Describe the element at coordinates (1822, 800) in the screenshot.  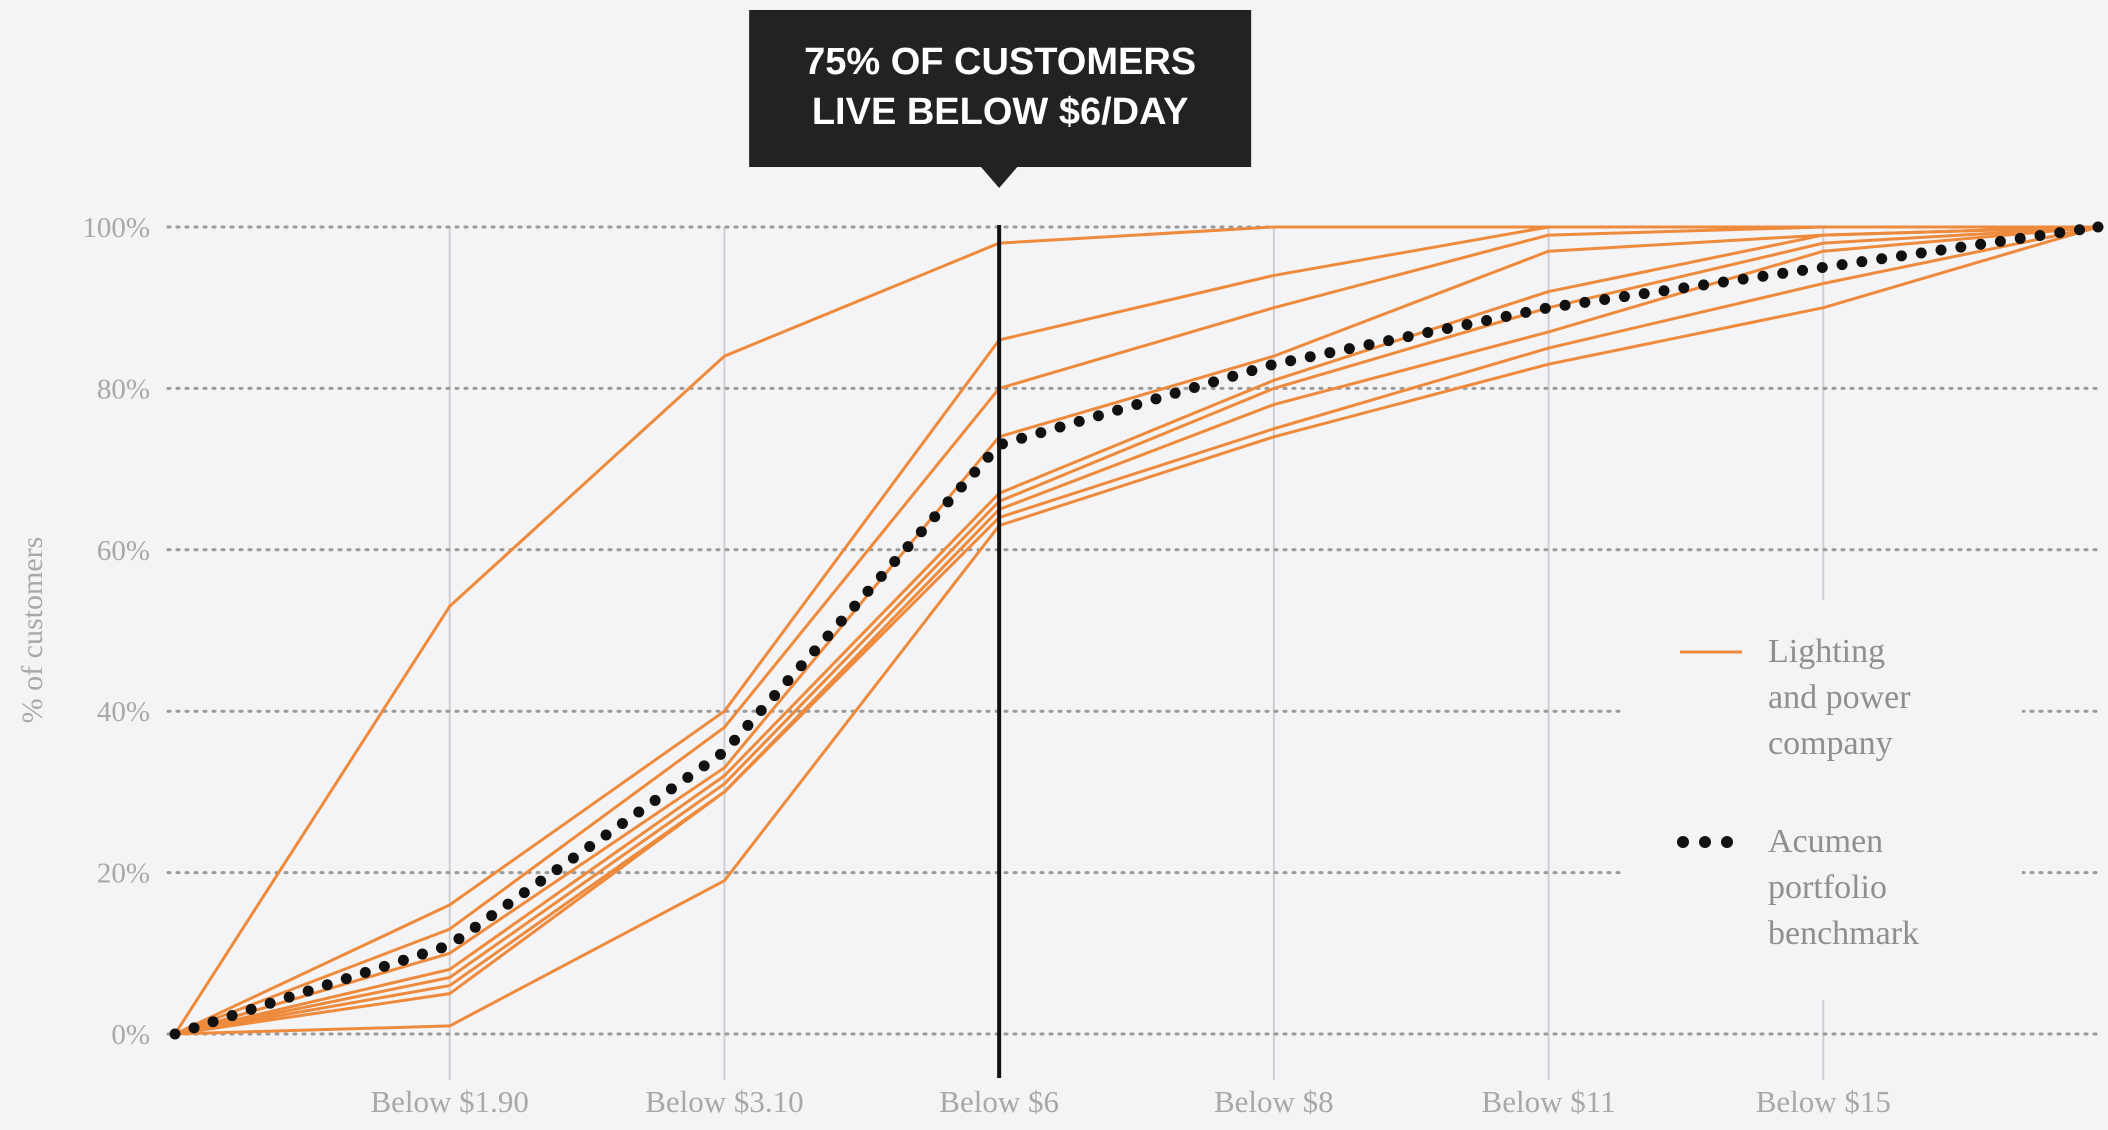
I see `legend-background` at that location.